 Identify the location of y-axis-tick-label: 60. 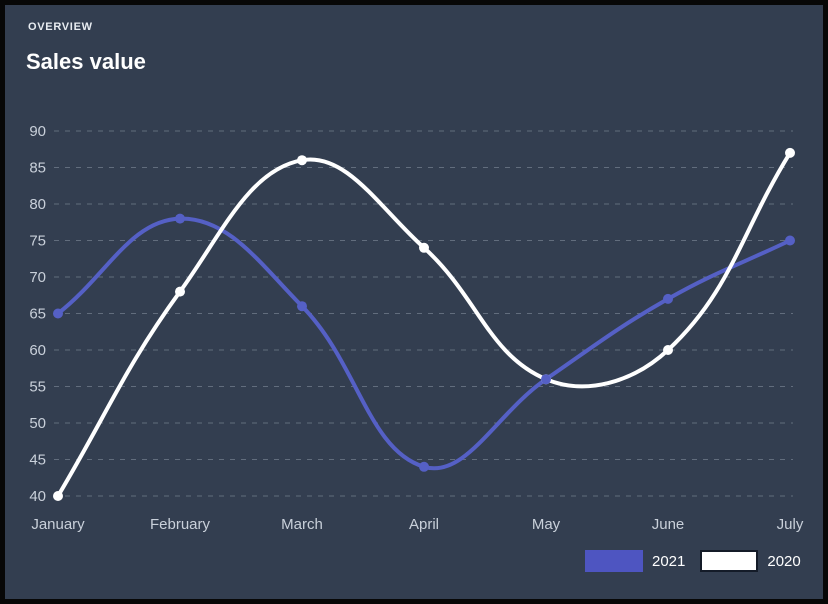
(37, 350).